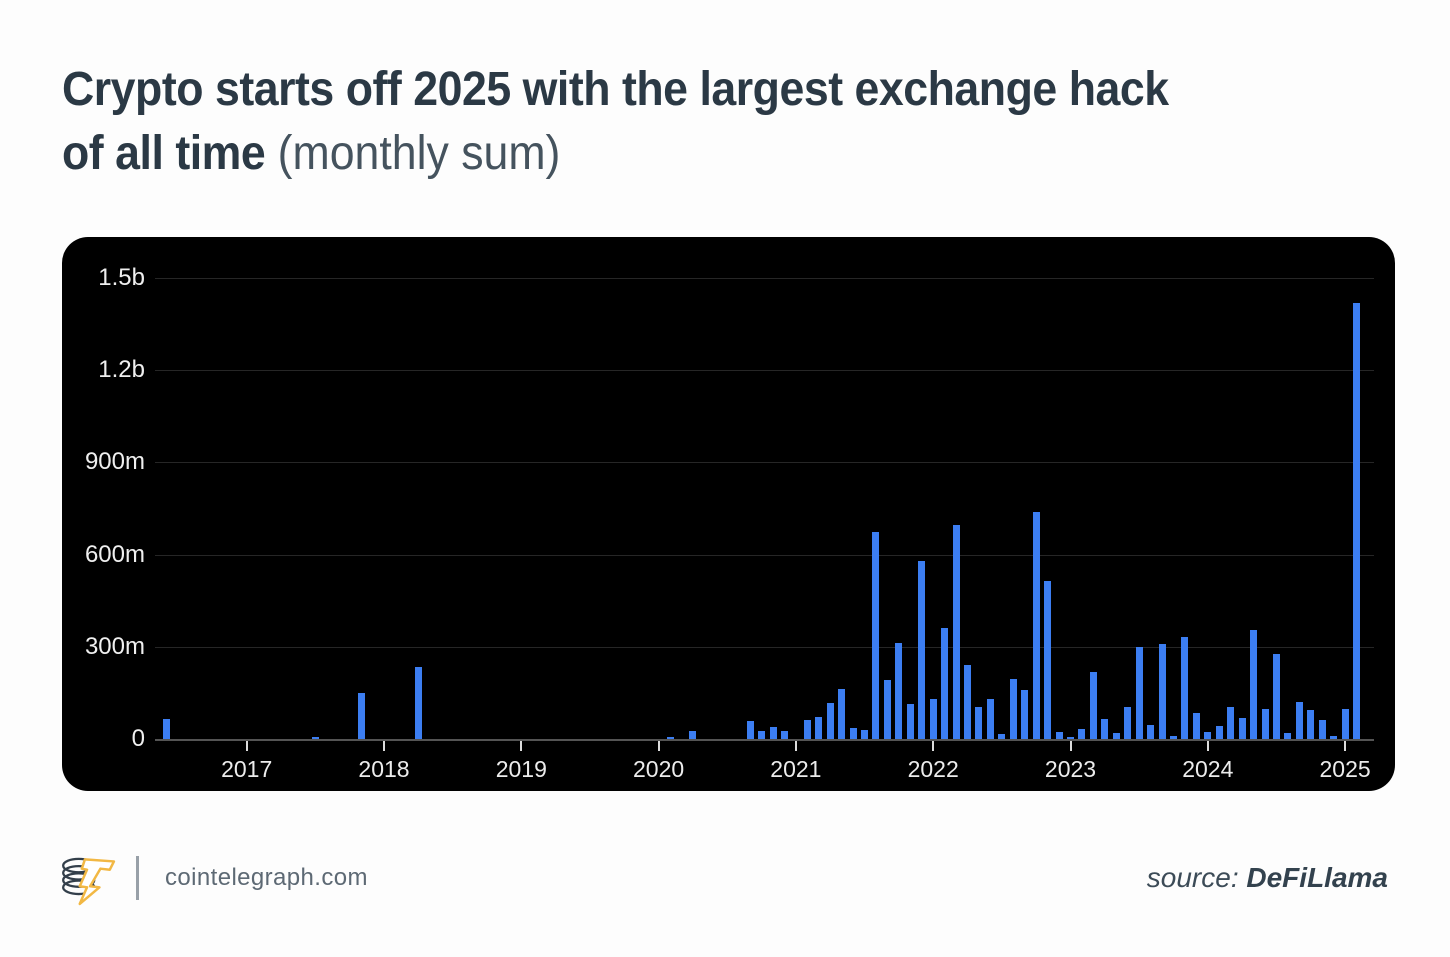 The image size is (1450, 957). I want to click on y-axis-label: 900m, so click(114, 462).